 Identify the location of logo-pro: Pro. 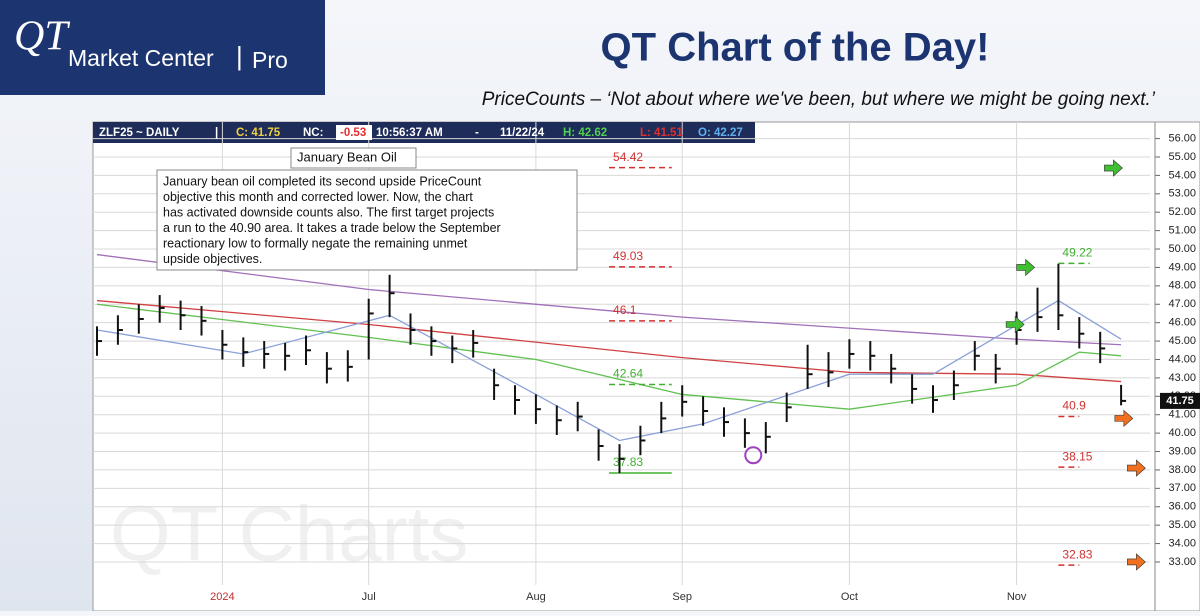
(270, 60).